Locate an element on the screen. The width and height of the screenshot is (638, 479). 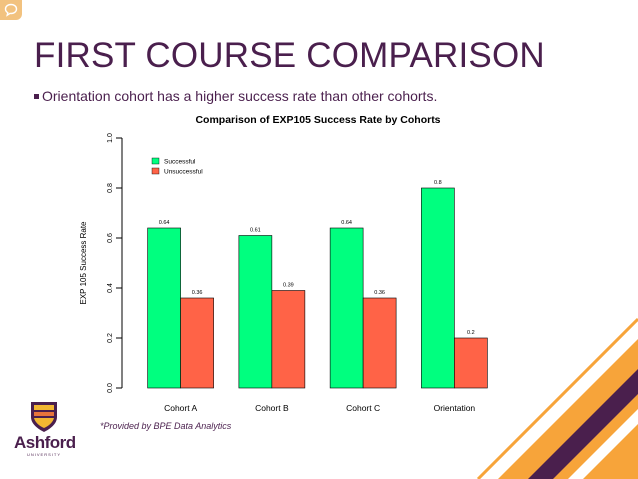
bar-value-label: 0.61 is located at coordinates (255, 231).